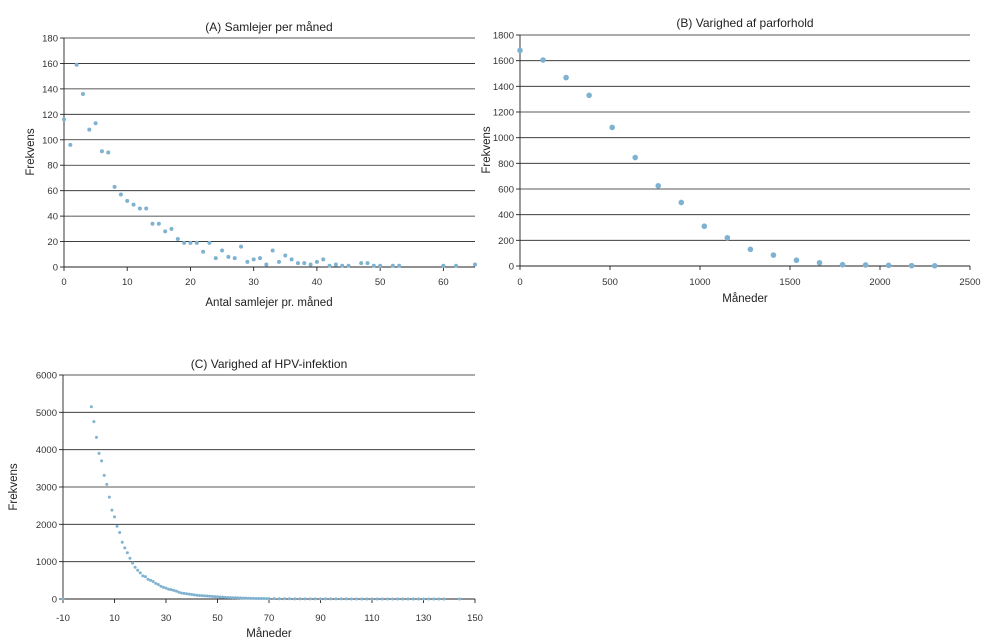 The width and height of the screenshot is (984, 641). What do you see at coordinates (443, 282) in the screenshot?
I see `x-tick-label: 60` at bounding box center [443, 282].